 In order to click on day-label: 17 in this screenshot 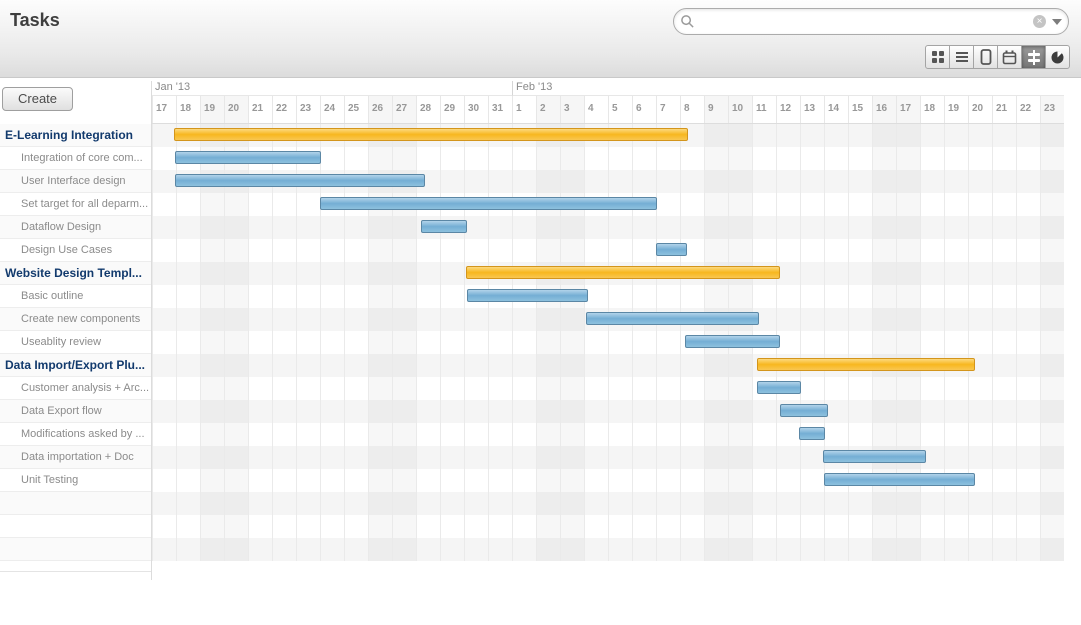, I will do `click(908, 109)`.